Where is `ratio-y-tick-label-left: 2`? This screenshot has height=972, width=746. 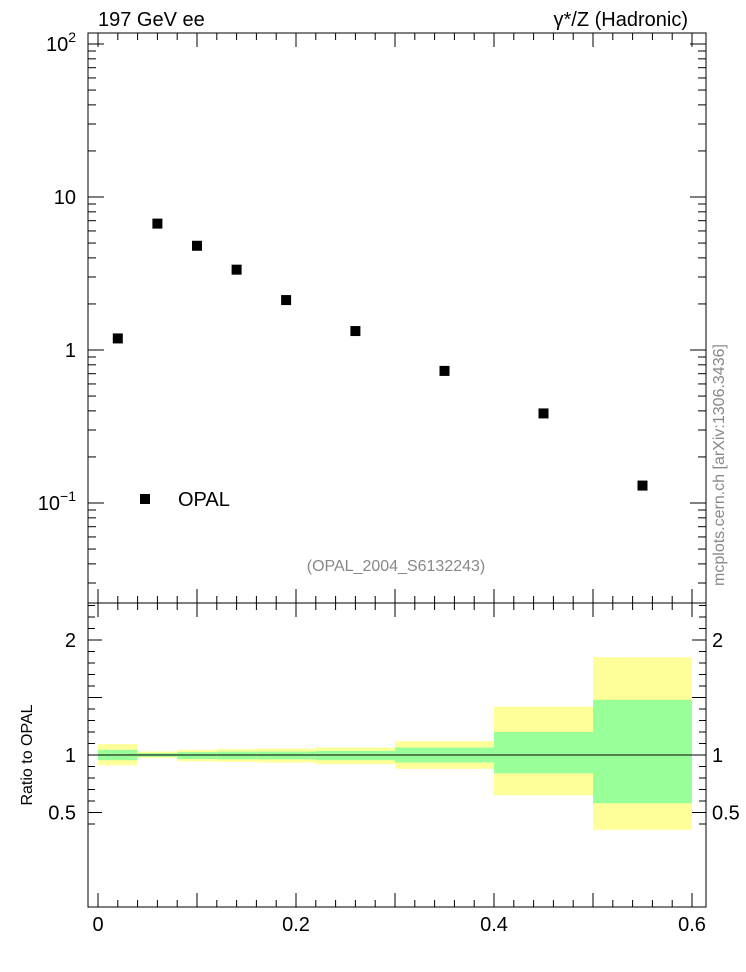 ratio-y-tick-label-left: 2 is located at coordinates (70, 641).